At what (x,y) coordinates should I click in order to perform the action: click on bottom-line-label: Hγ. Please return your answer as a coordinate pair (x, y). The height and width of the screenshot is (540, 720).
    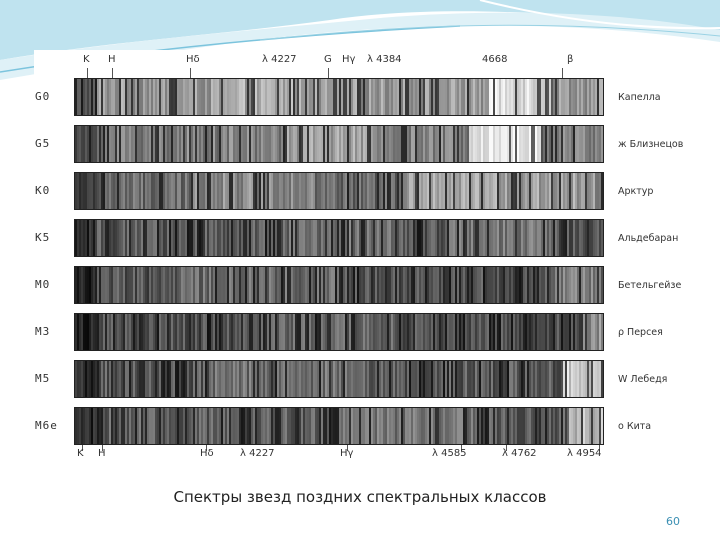
    Looking at the image, I should click on (347, 453).